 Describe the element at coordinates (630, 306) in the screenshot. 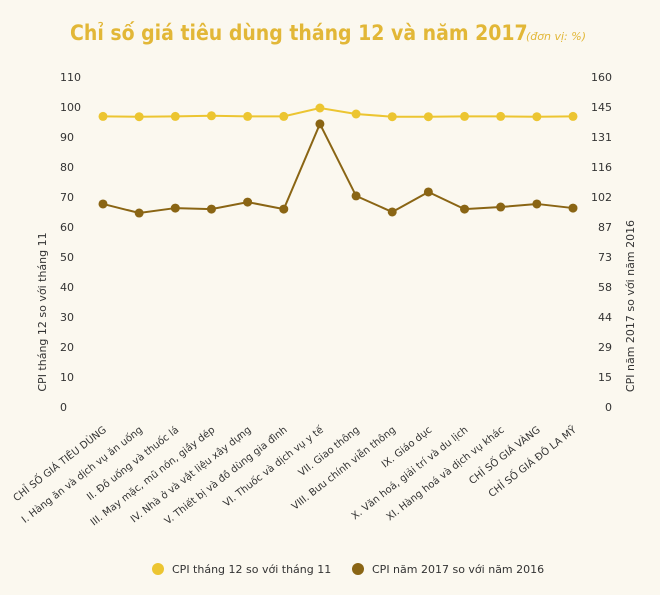

I see `y2-axis-title: CPI năm 2017 so với năm 2016` at that location.